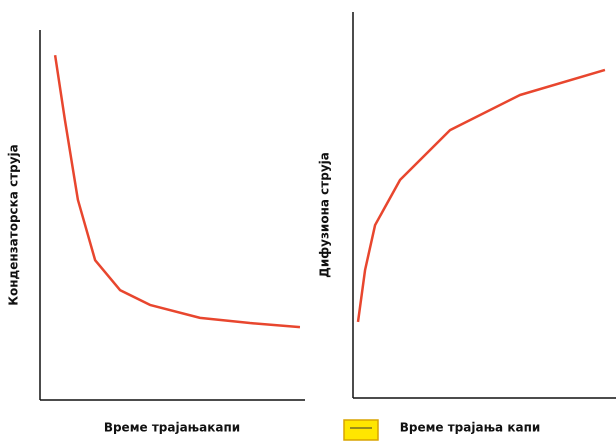  Describe the element at coordinates (325, 215) in the screenshot. I see `y-axis-label: Дифузиона струја` at that location.